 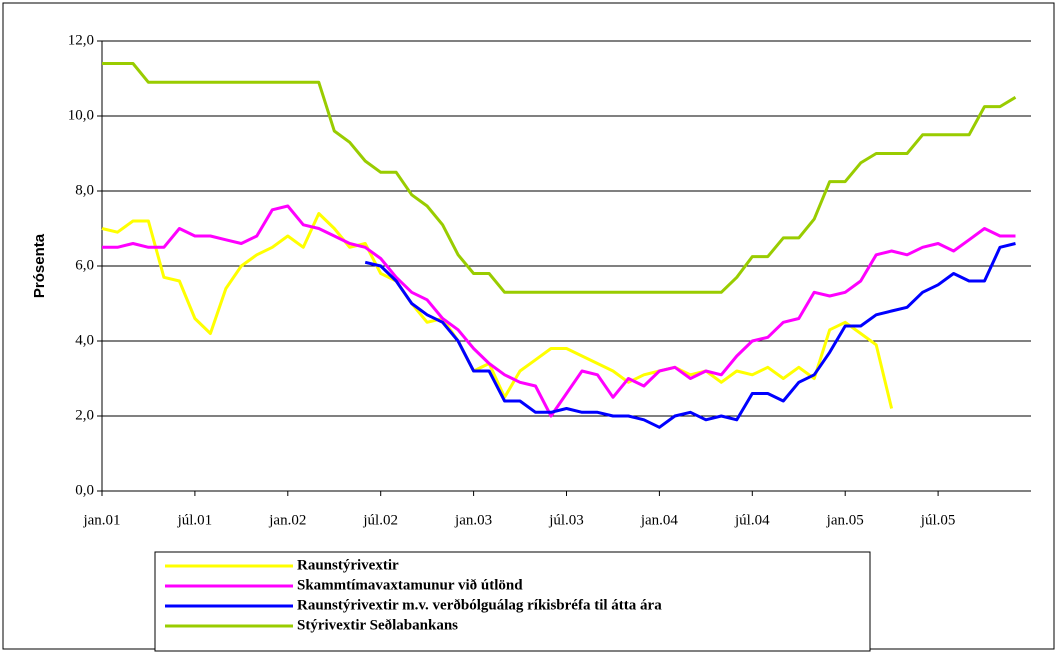 I want to click on y-tick-label: 4,0, so click(x=84, y=340).